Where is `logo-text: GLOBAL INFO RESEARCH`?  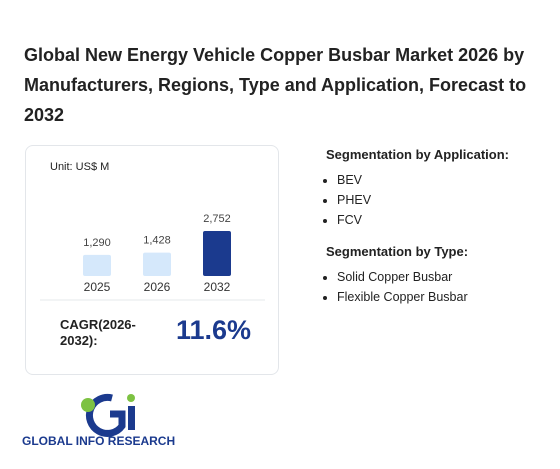 logo-text: GLOBAL INFO RESEARCH is located at coordinates (99, 441).